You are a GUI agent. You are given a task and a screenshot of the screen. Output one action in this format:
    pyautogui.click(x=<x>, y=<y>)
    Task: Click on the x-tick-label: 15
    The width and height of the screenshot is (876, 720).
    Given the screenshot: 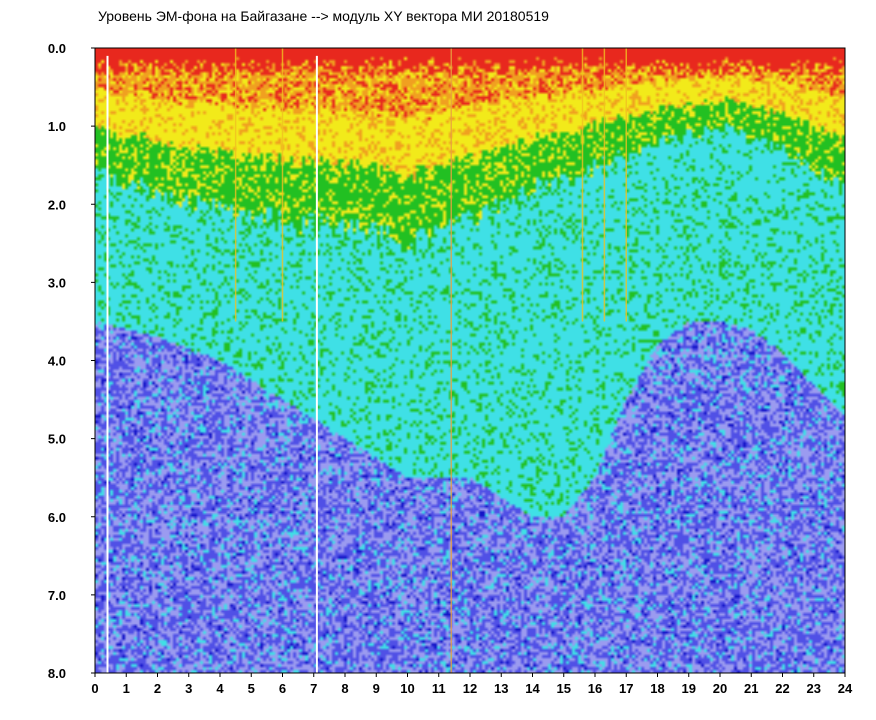 What is the action you would take?
    pyautogui.click(x=564, y=688)
    